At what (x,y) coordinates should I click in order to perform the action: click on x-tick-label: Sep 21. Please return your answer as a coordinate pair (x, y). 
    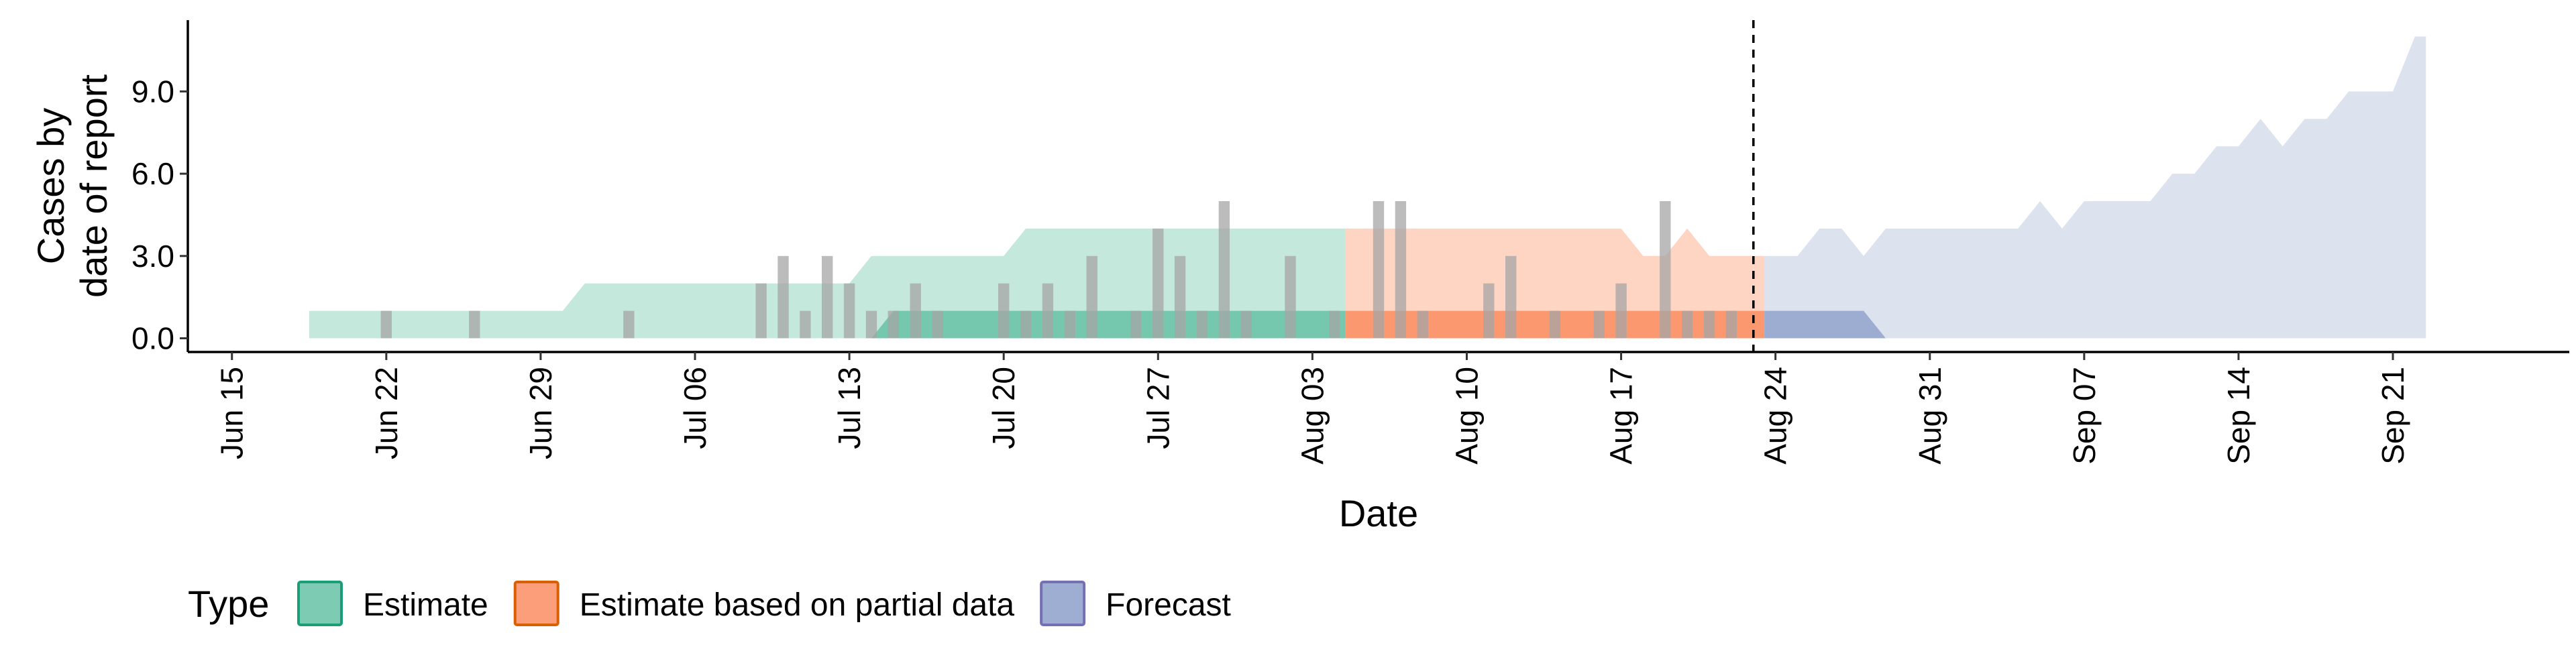
    Looking at the image, I should click on (2392, 416).